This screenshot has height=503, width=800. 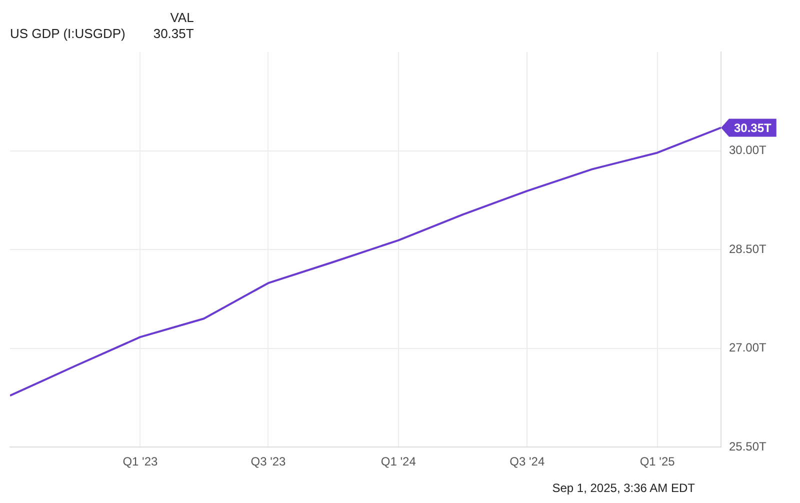 What do you see at coordinates (748, 150) in the screenshot?
I see `y-tick-label: 30.00T` at bounding box center [748, 150].